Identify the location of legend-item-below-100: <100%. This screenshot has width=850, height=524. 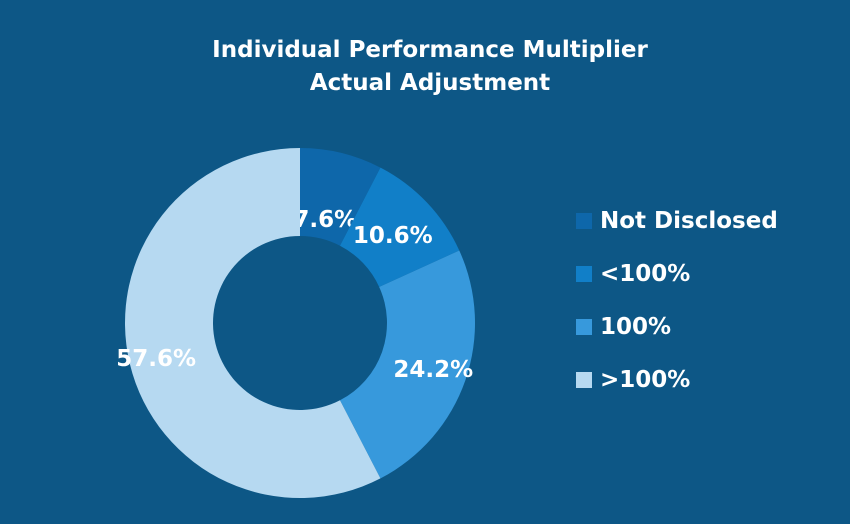
(677, 273).